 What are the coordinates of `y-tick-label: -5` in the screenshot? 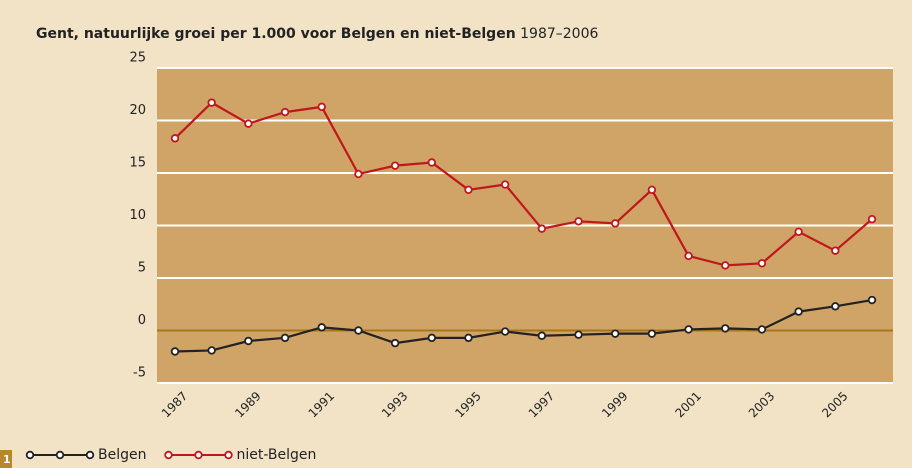 It's located at (139, 373).